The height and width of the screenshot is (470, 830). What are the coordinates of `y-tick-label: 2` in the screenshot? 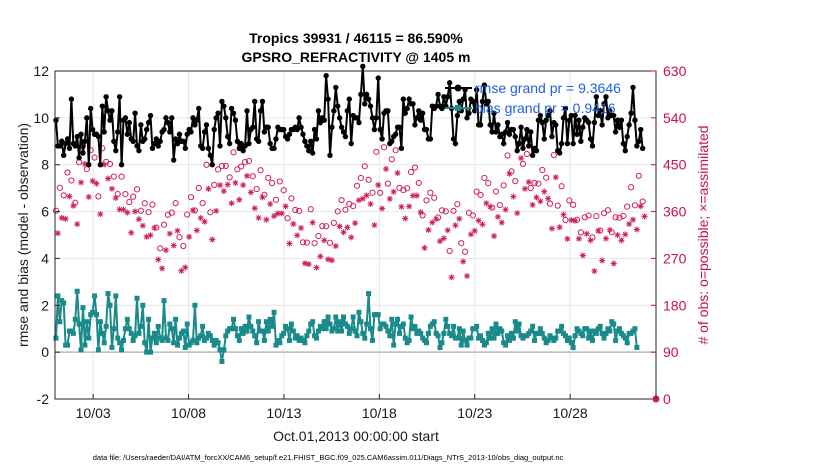 It's located at (45, 305).